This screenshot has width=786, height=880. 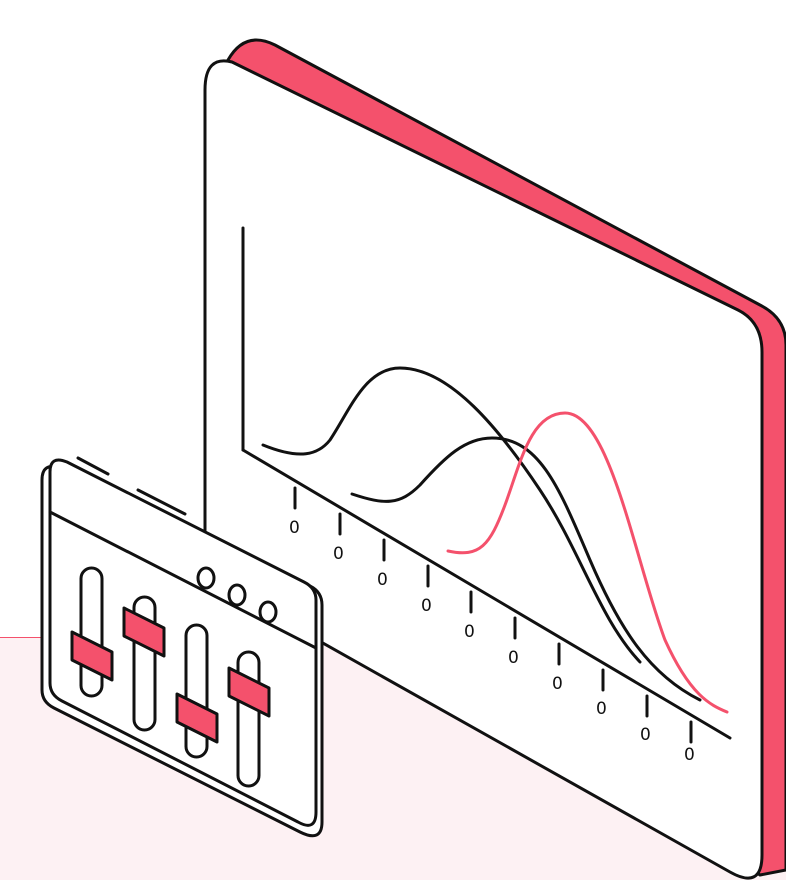 I want to click on chart-tick-labels: 0 0 0 0 0 0 0 0 0 0, so click(x=492, y=641).